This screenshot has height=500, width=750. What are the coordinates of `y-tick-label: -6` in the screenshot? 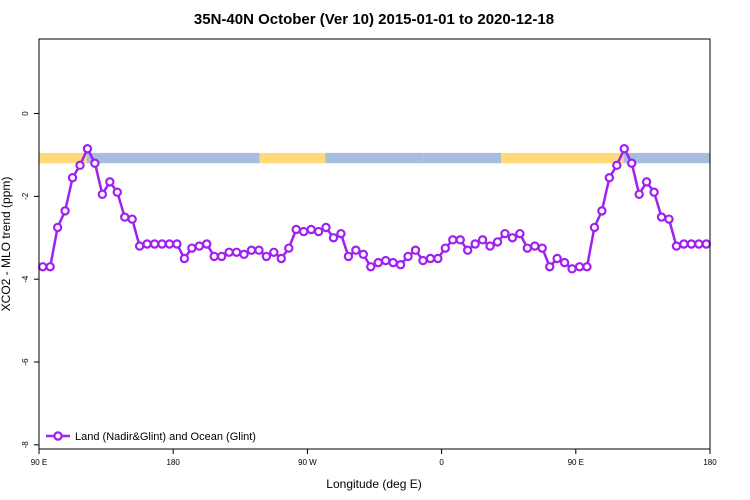 It's located at (25, 362).